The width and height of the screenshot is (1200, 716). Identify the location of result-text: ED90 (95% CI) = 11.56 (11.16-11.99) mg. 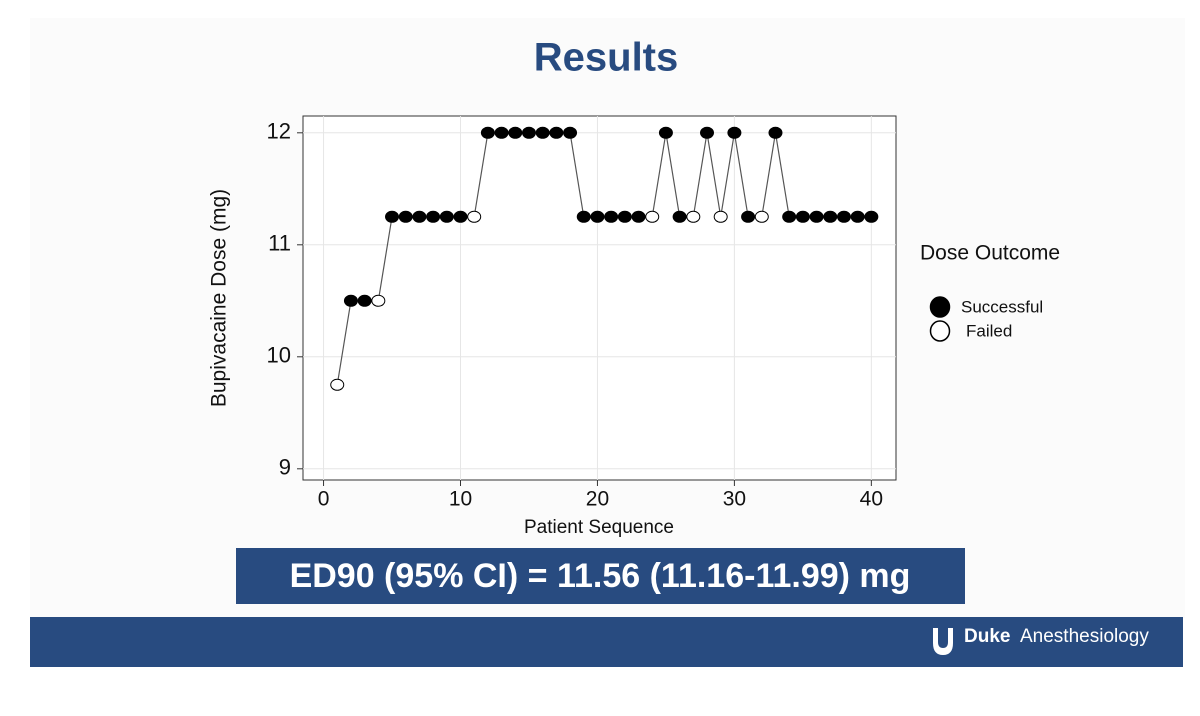
(600, 576).